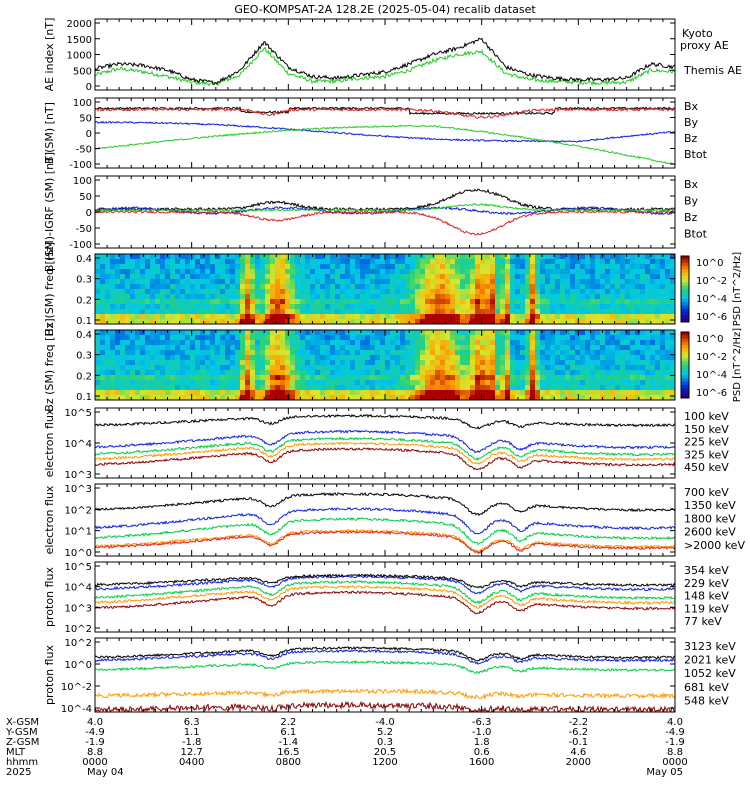  Describe the element at coordinates (706, 492) in the screenshot. I see `legend-ehi-0: 700 keV` at that location.